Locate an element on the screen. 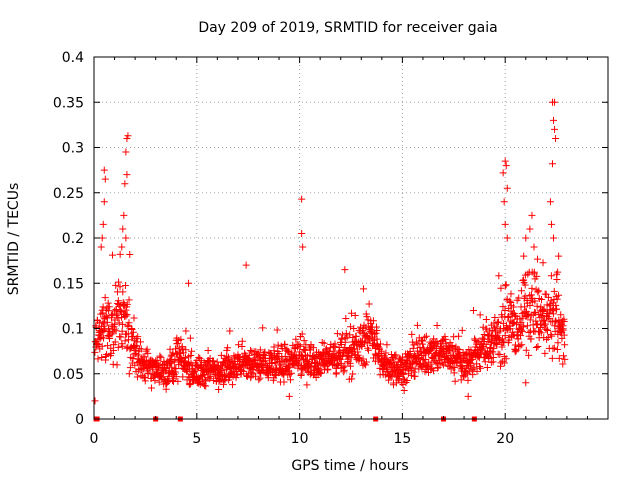 The image size is (640, 480). x-tick-label: 15 is located at coordinates (402, 439).